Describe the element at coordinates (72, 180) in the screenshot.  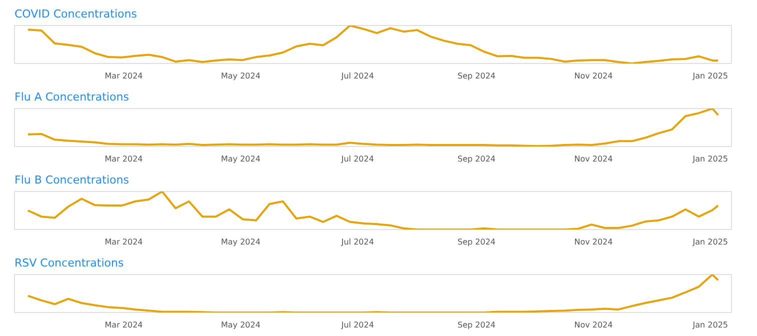
I see `chart-title: Flu B Concentrations` at that location.